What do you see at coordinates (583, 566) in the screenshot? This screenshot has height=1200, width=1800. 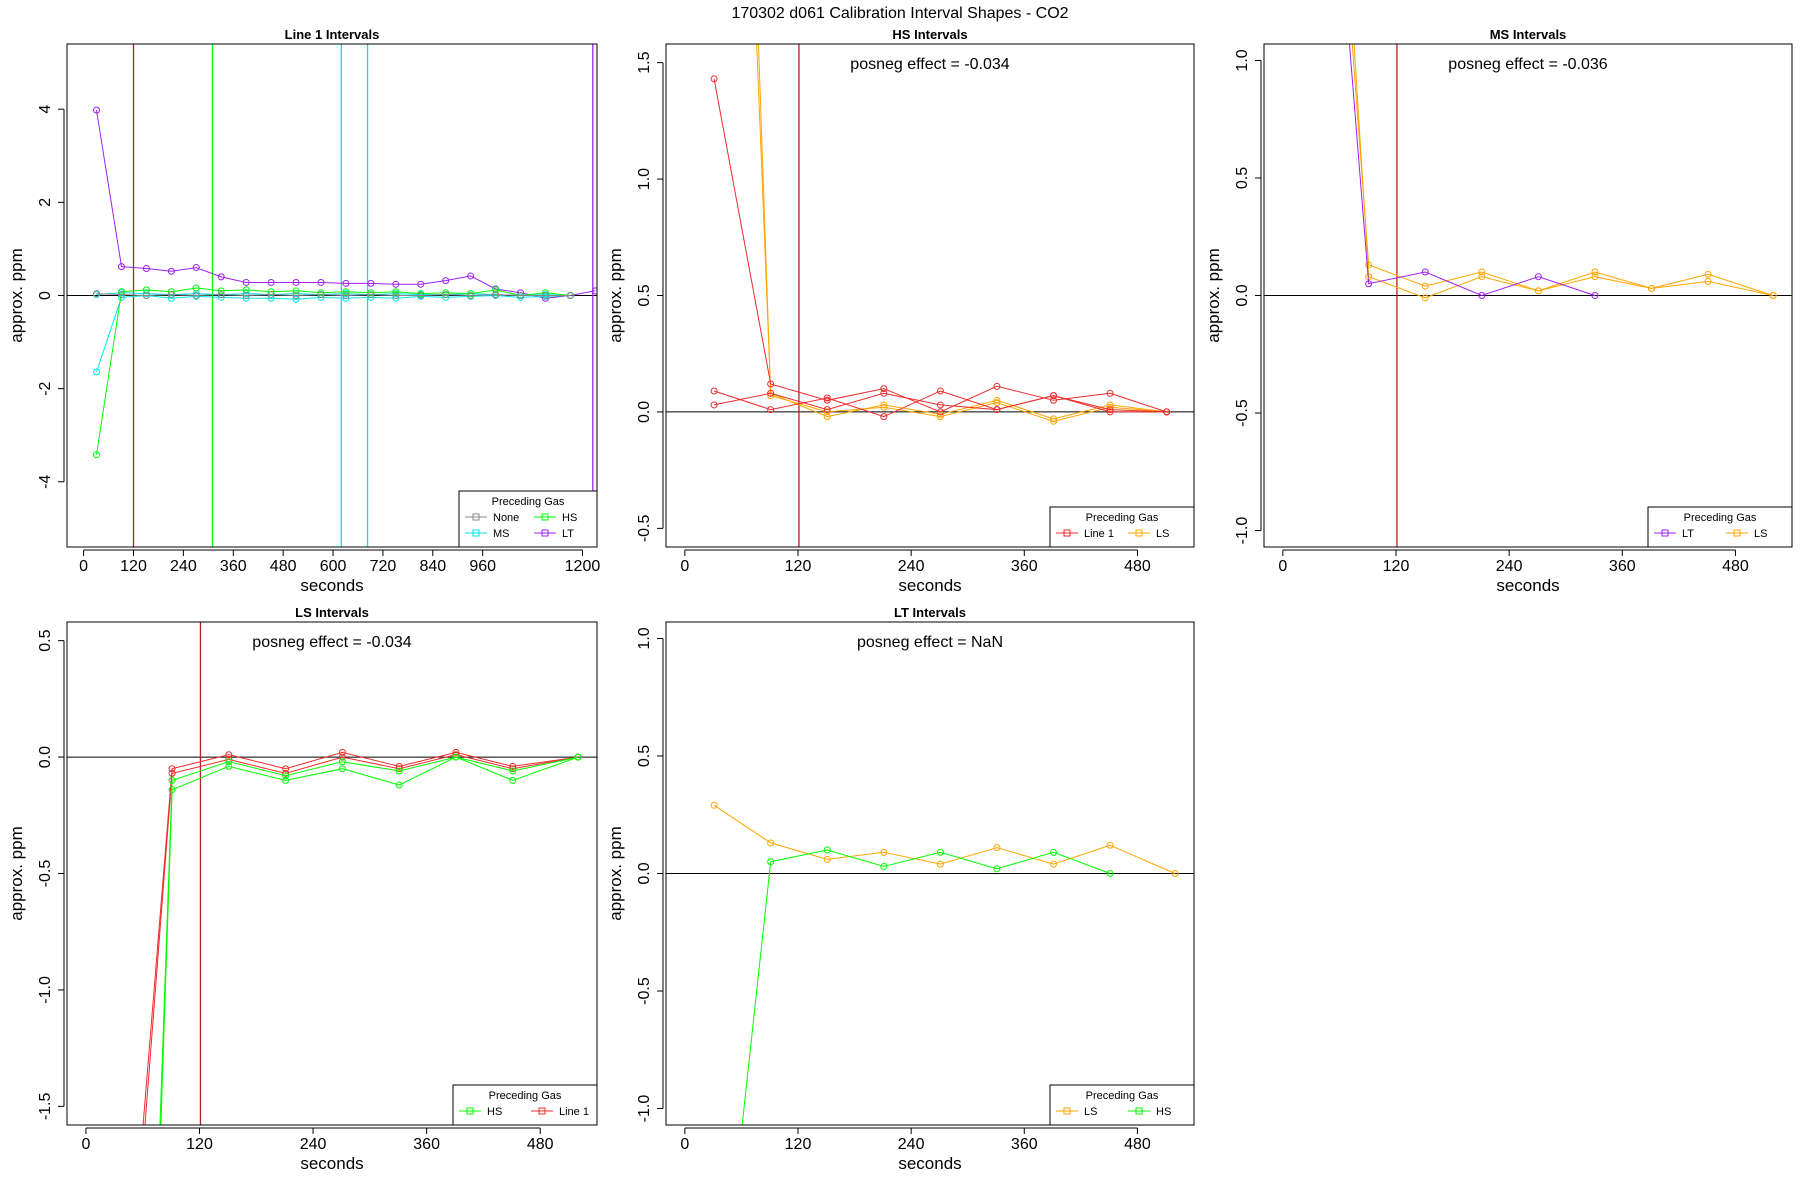 I see `x-tick-label: 1200` at bounding box center [583, 566].